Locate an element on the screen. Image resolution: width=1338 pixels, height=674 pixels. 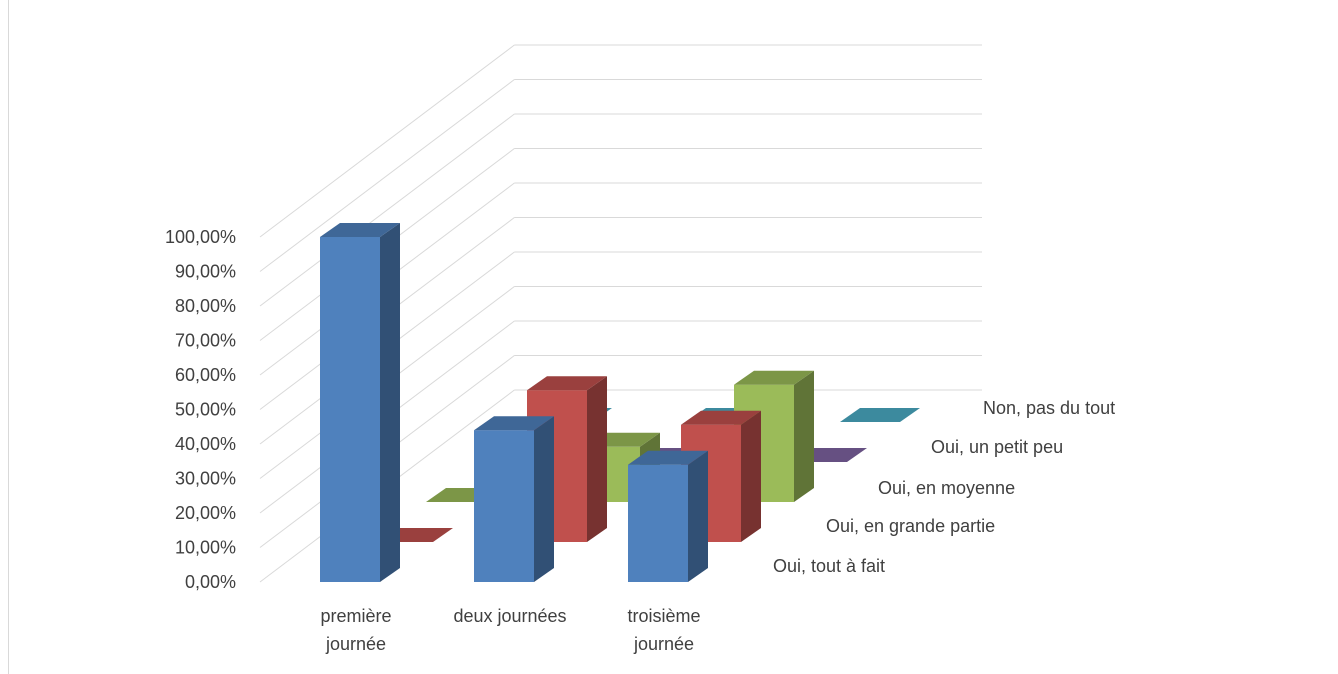
series-label-non-pas-du-tout: Non, pas du tout is located at coordinates (1049, 408).